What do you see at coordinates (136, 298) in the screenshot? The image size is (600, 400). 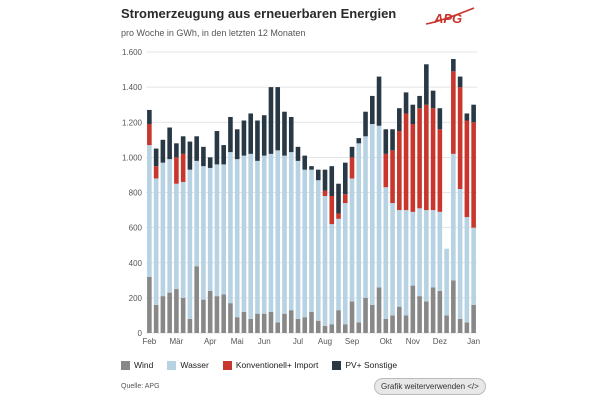 I see `y-tick-label: 200` at bounding box center [136, 298].